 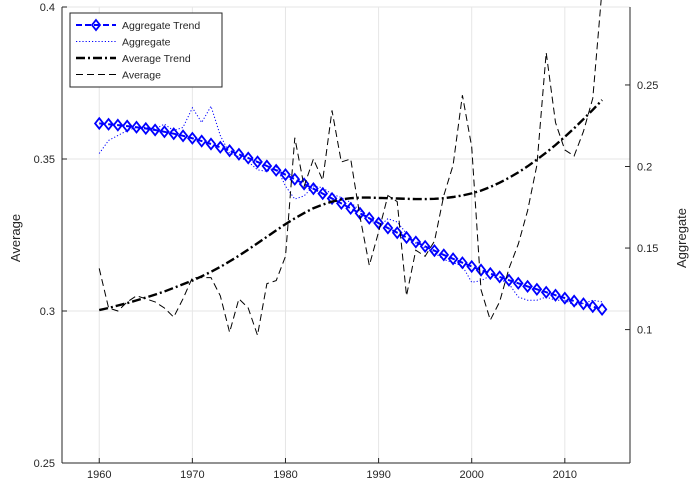 I want to click on right-tick-label: 0.2, so click(x=644, y=168).